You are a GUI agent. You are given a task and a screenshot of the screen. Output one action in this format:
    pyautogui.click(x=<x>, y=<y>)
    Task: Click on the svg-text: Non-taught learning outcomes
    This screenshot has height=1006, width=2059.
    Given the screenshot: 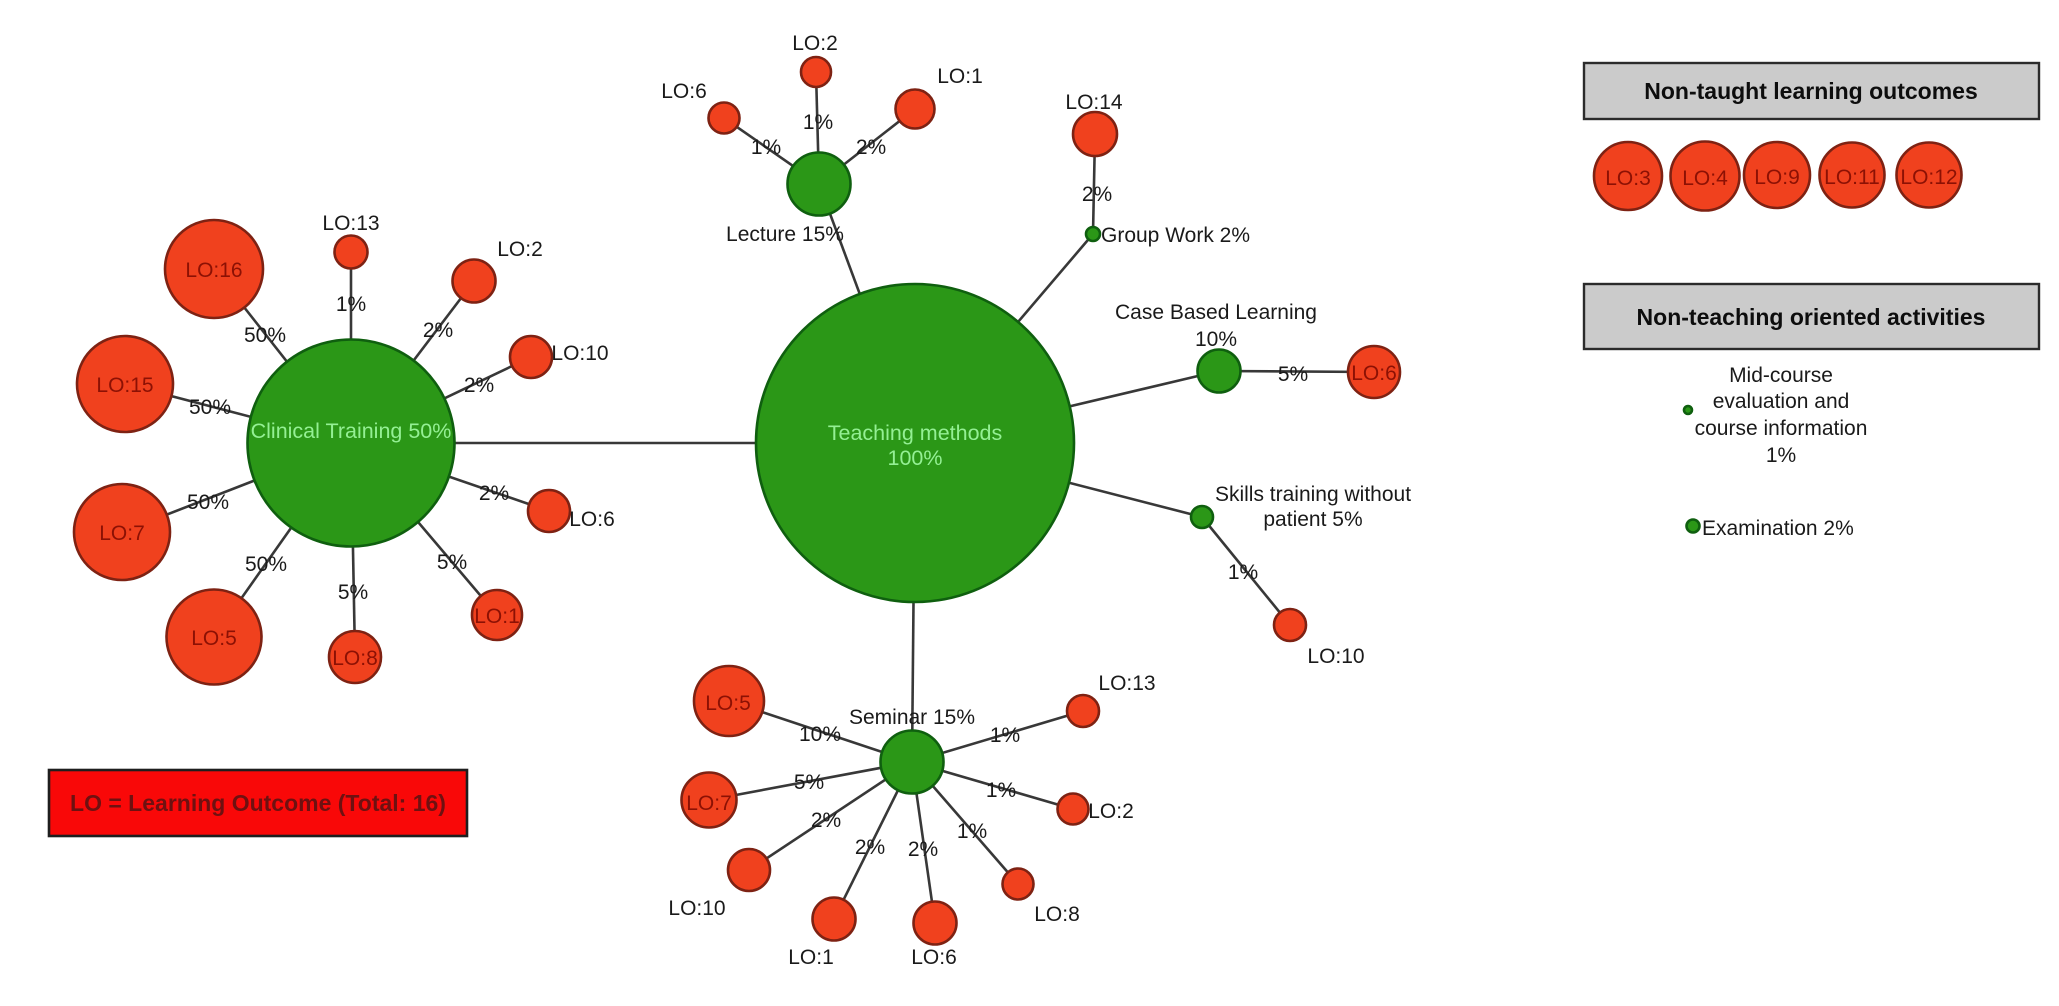 What is the action you would take?
    pyautogui.click(x=1811, y=91)
    